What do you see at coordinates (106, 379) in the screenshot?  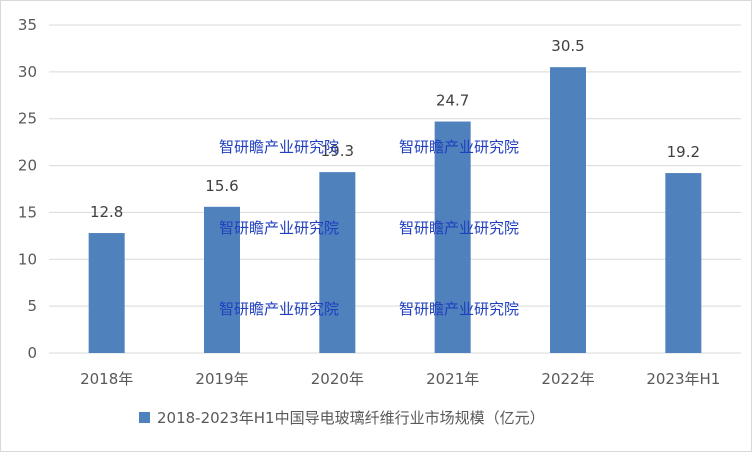 I see `x-tick-label: 2018年` at bounding box center [106, 379].